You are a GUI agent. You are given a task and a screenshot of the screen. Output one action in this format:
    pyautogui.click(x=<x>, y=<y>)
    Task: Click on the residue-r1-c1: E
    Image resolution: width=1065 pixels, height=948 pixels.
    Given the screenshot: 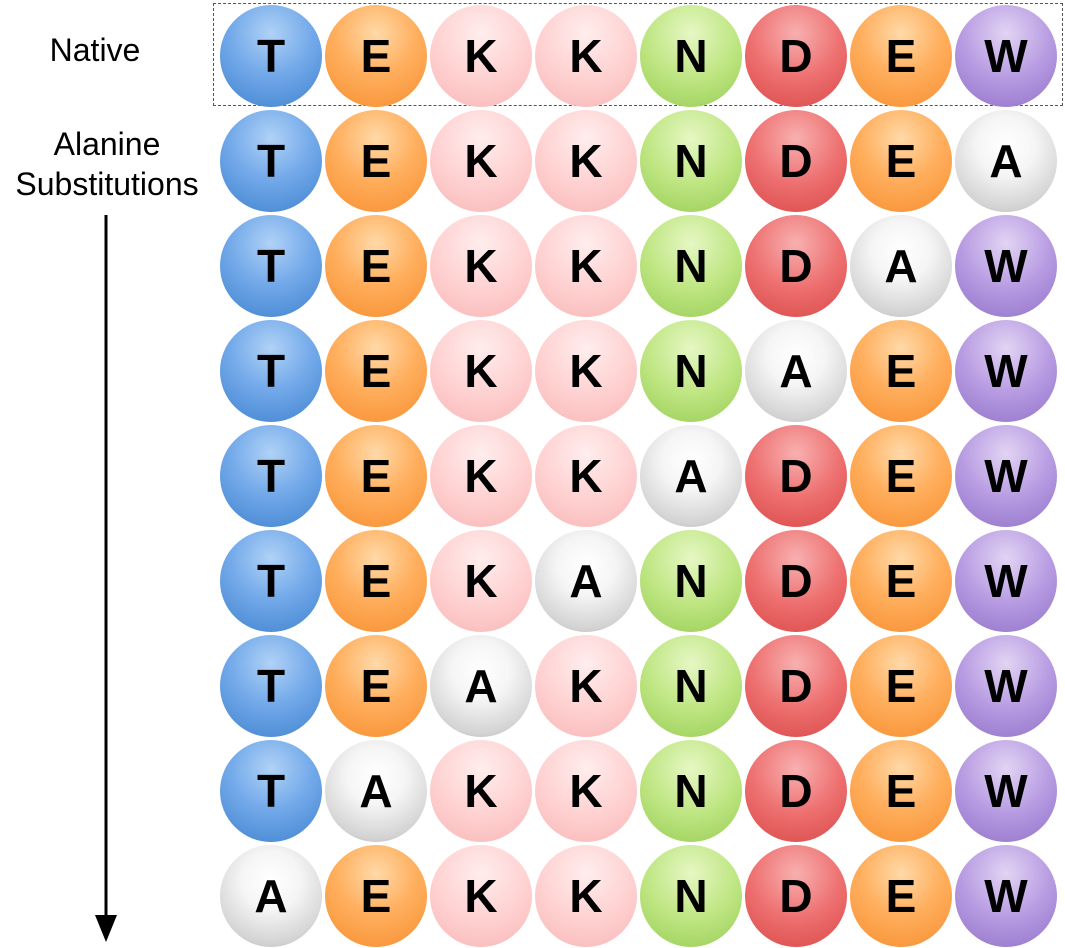 What is the action you would take?
    pyautogui.click(x=376, y=161)
    